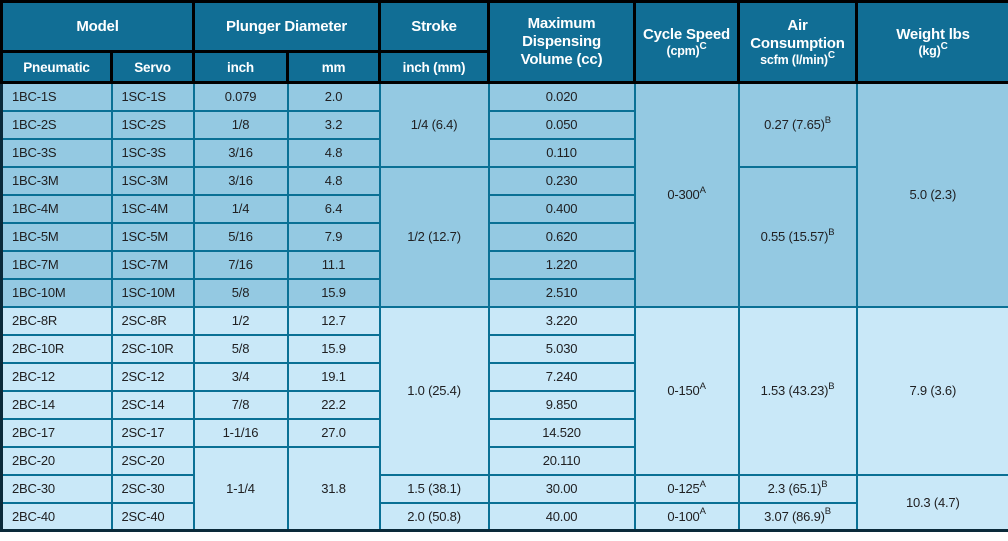 This screenshot has height=541, width=1008. I want to click on col-header-weight: Weight lbs (kg)C, so click(931, 42).